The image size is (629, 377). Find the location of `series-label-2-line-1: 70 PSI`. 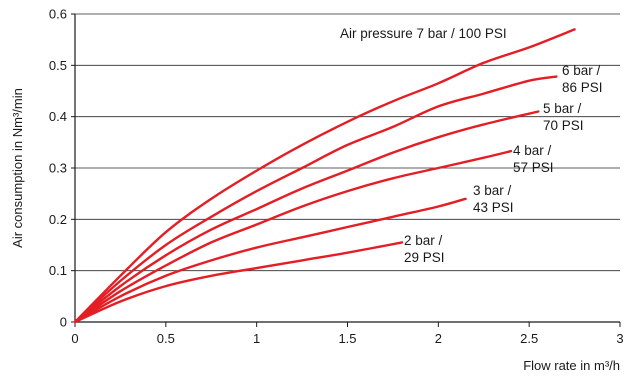

series-label-2-line-1: 70 PSI is located at coordinates (563, 125).